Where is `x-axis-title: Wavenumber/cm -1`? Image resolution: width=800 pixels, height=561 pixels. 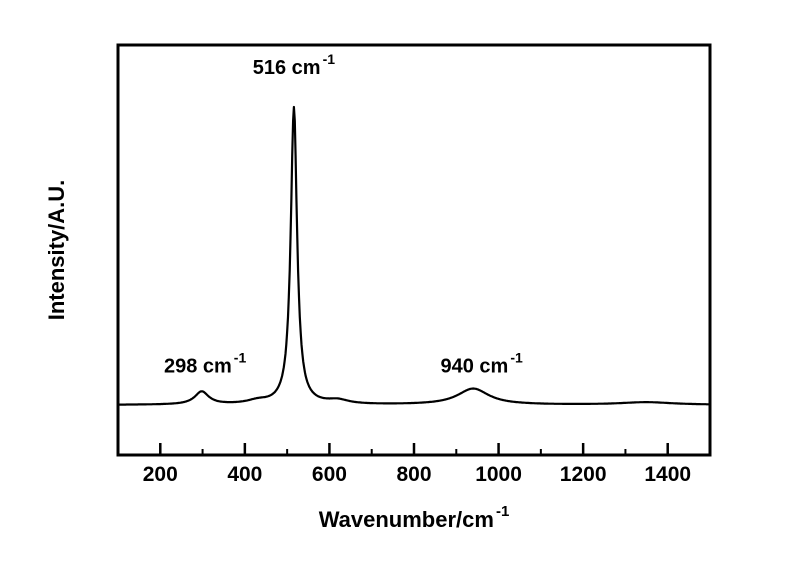
x-axis-title: Wavenumber/cm -1 is located at coordinates (414, 517).